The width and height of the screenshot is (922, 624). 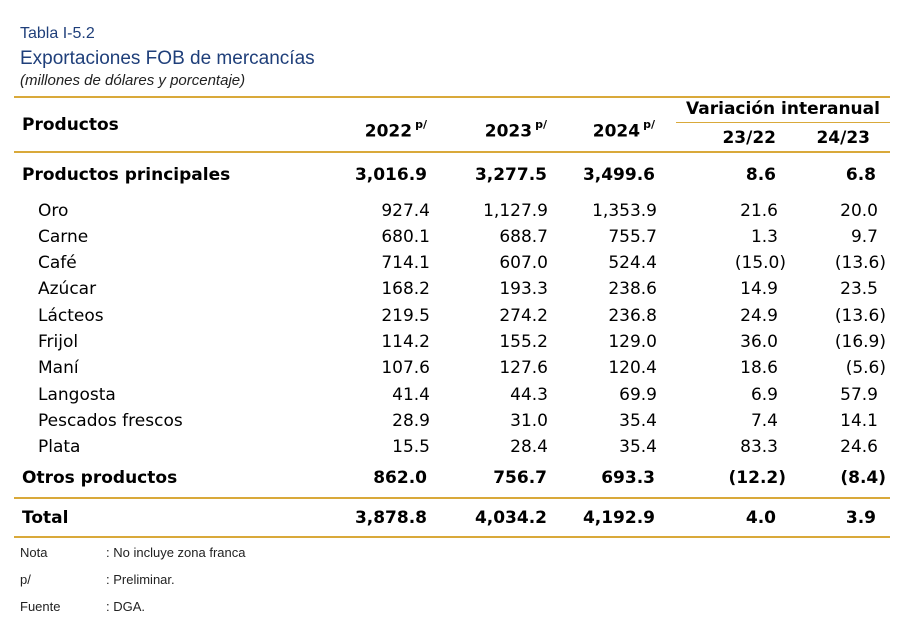 I want to click on table-number: Tabla I-5.2, so click(x=57, y=33).